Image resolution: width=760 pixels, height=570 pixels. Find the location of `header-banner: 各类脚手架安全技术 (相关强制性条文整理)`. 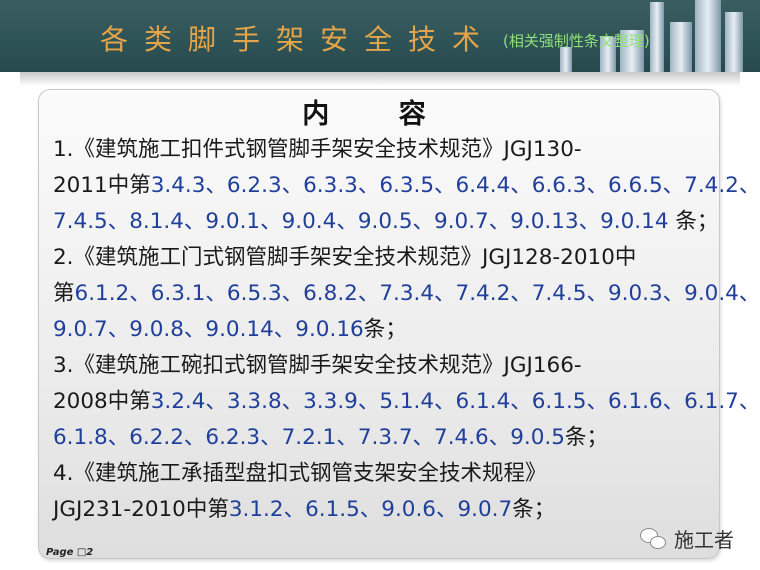

header-banner: 各类脚手架安全技术 (相关强制性条文整理) is located at coordinates (380, 36).